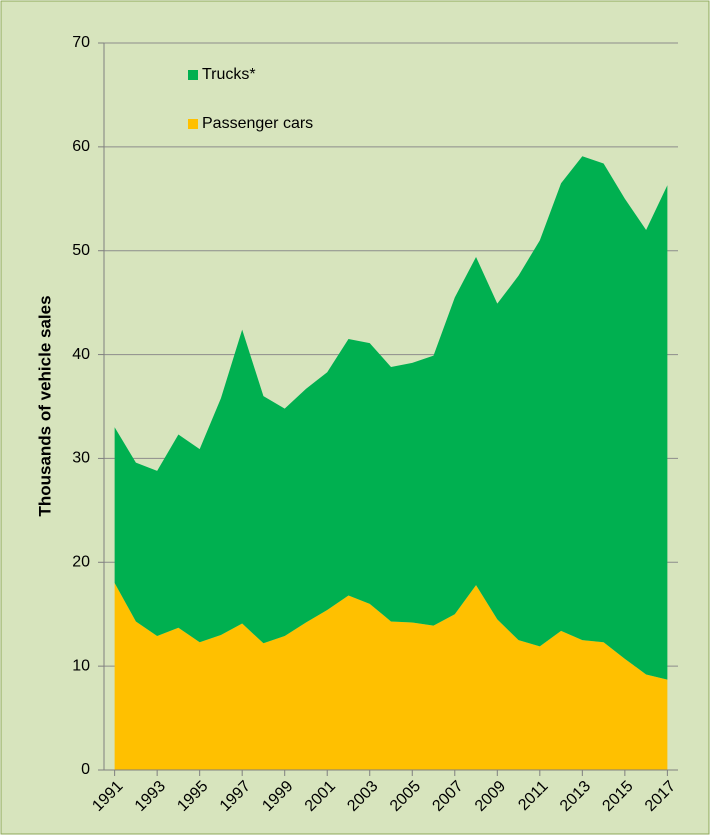 The height and width of the screenshot is (835, 710). I want to click on legend-label: Trucks*, so click(229, 74).